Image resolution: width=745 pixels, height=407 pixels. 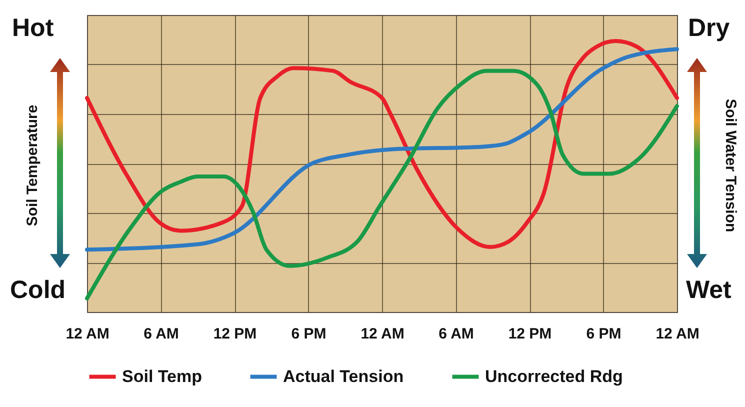 I want to click on legend-label: Actual Tension, so click(x=343, y=376).